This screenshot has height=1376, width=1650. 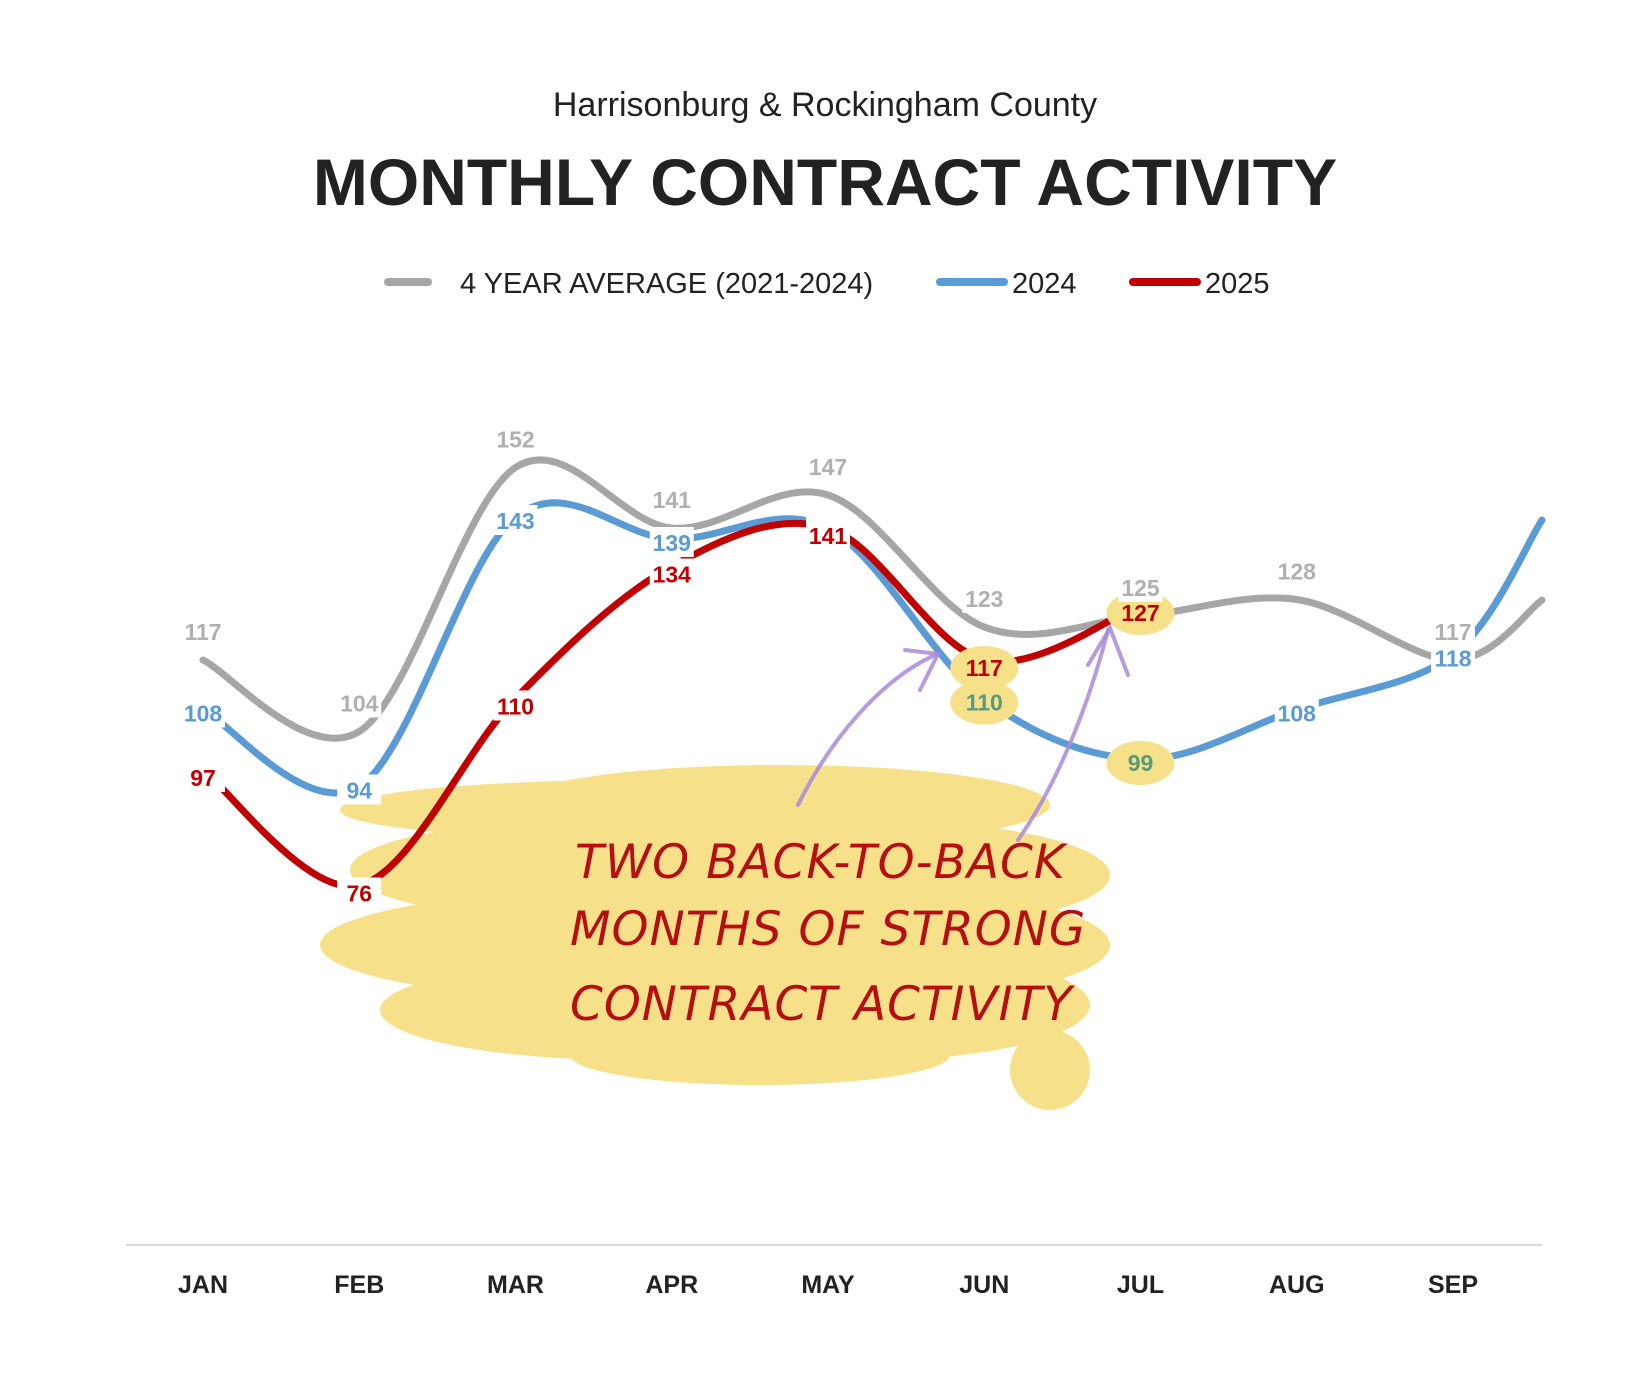 I want to click on x-tick-label: JUL, so click(x=1140, y=1285).